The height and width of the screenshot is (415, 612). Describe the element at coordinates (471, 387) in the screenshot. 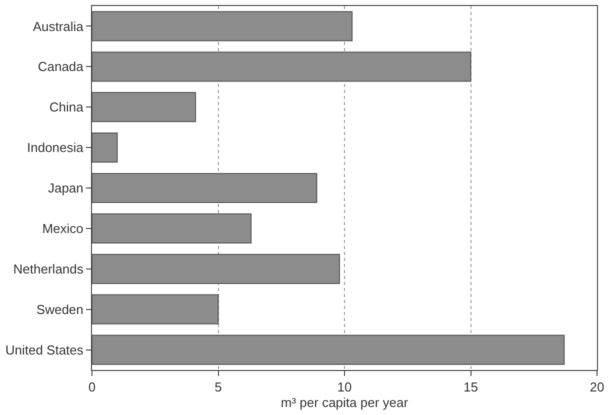

I see `x-tick-label: 15` at that location.